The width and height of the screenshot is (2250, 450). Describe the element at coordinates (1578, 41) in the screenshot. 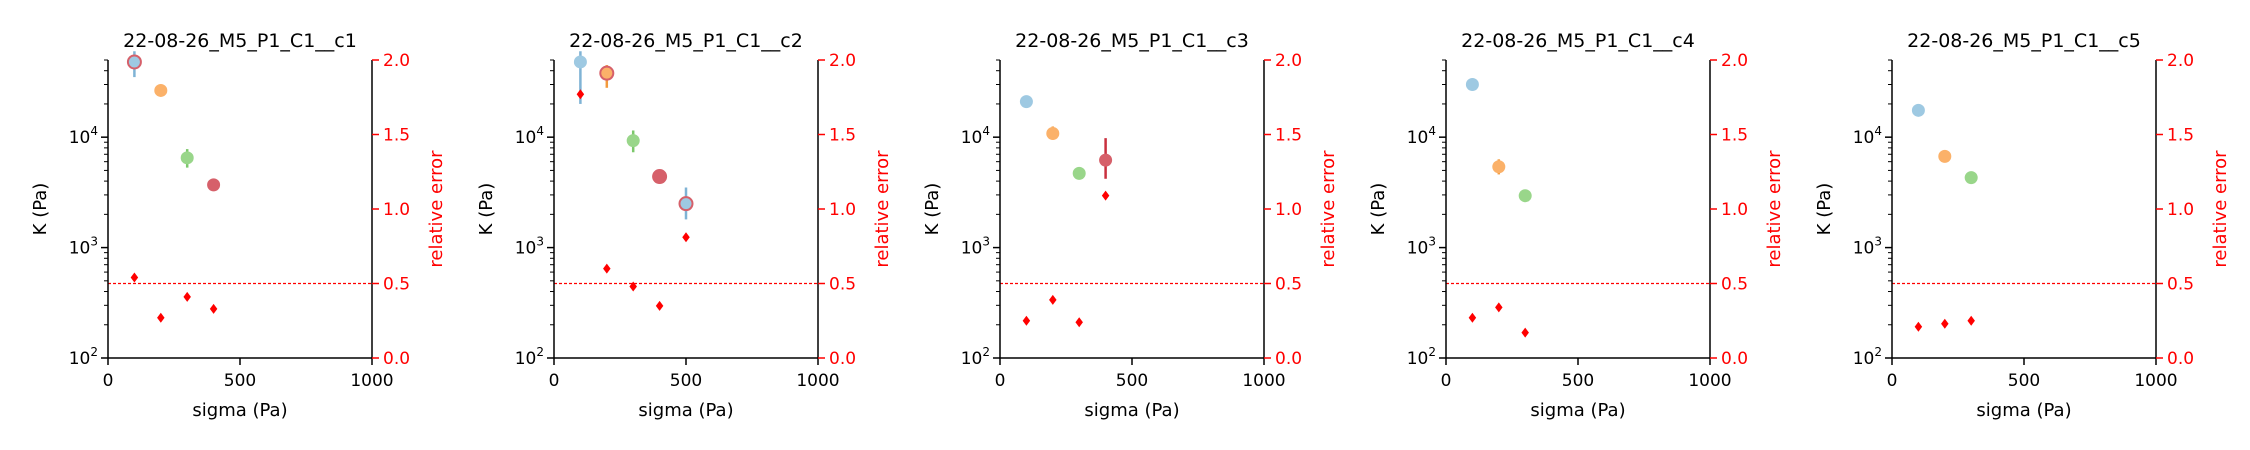

I see `chart-title: 22-08-26_M5_P1_C1__c4` at that location.